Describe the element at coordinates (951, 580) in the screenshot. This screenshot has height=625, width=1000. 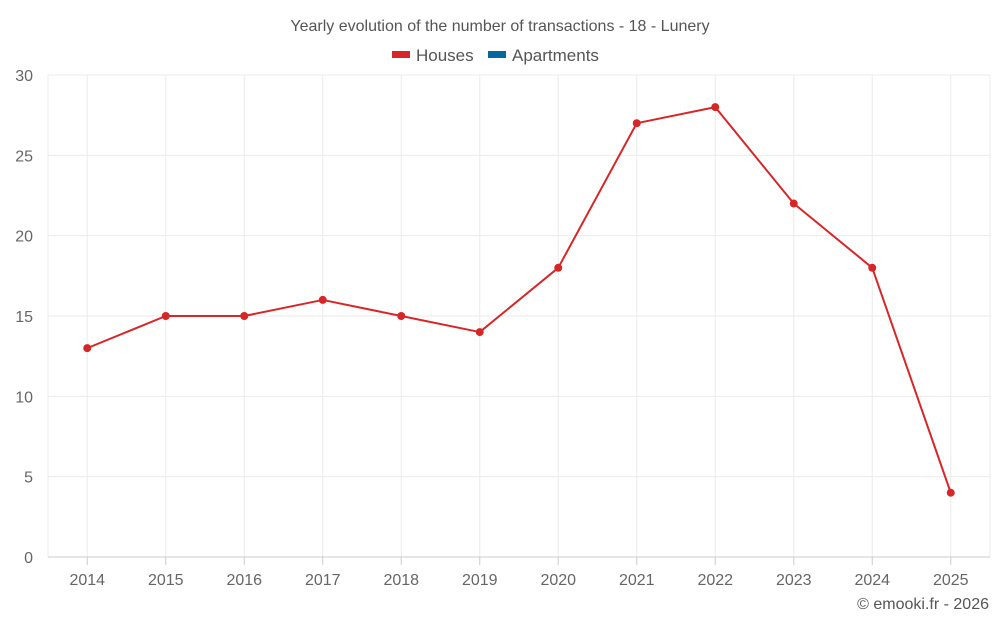
I see `x-tick-label: 2025` at that location.